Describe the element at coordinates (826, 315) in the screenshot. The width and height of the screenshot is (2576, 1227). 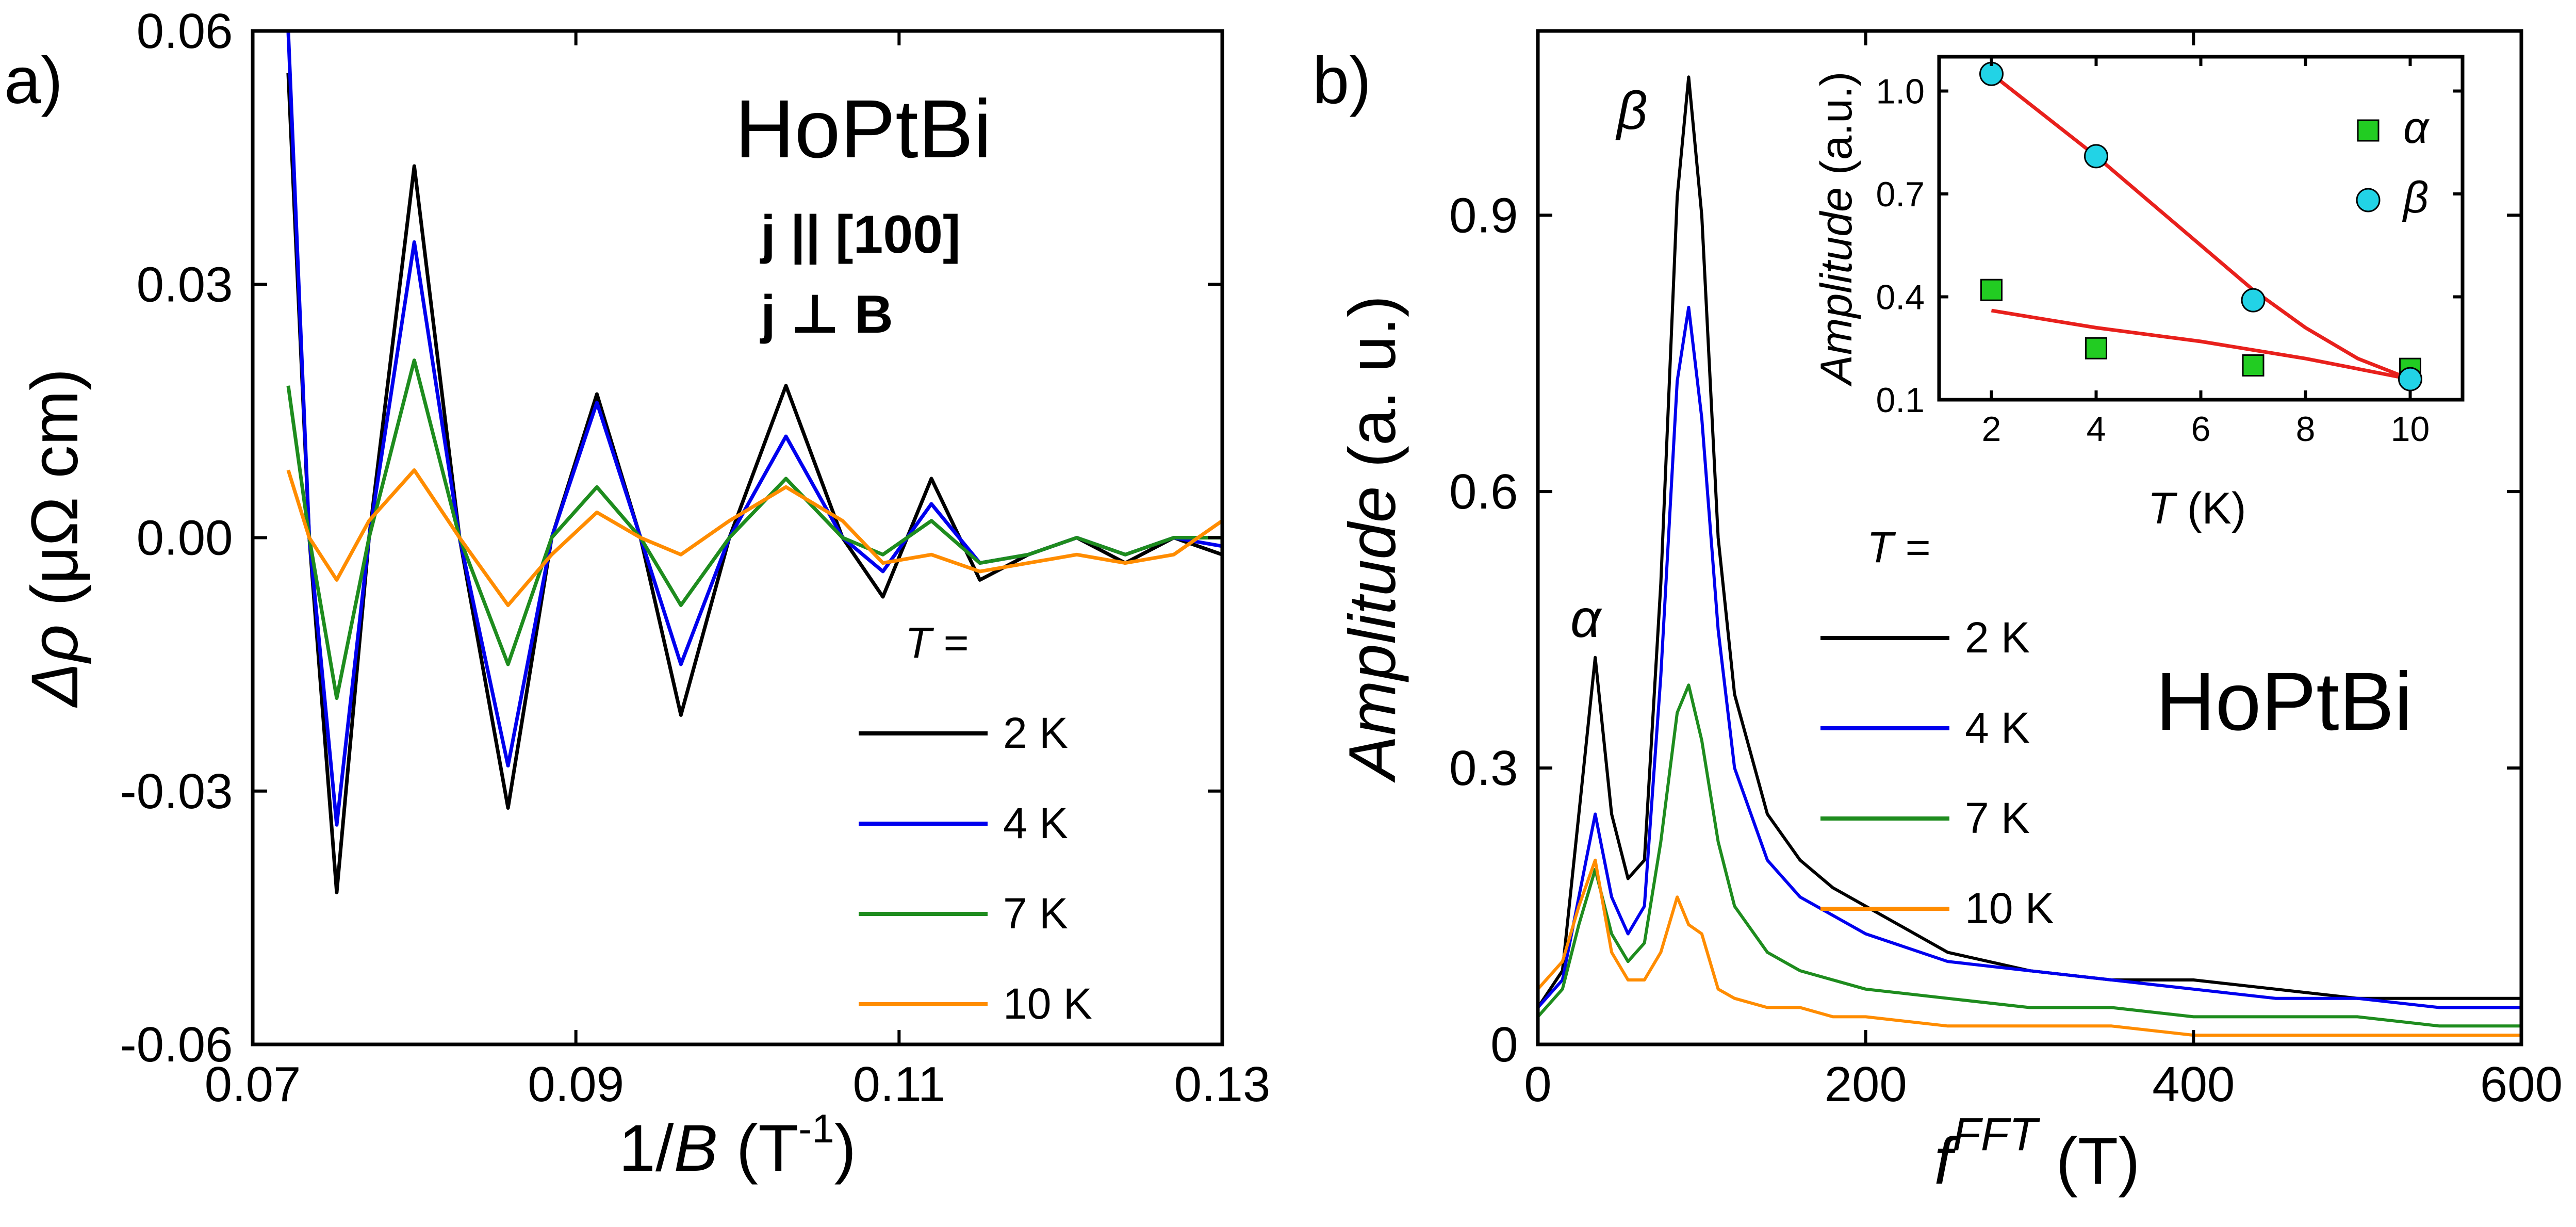
I see `panel-a-perp-condition: j ⊥ B` at that location.